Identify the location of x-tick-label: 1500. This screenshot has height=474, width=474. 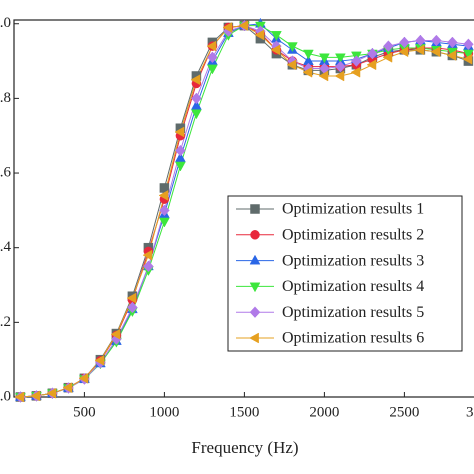
(244, 412).